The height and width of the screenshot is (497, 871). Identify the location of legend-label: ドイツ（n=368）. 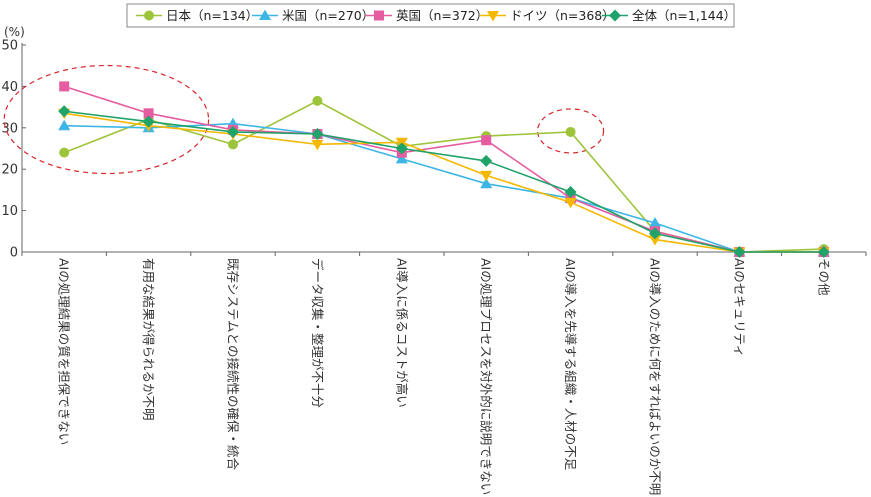
(562, 15).